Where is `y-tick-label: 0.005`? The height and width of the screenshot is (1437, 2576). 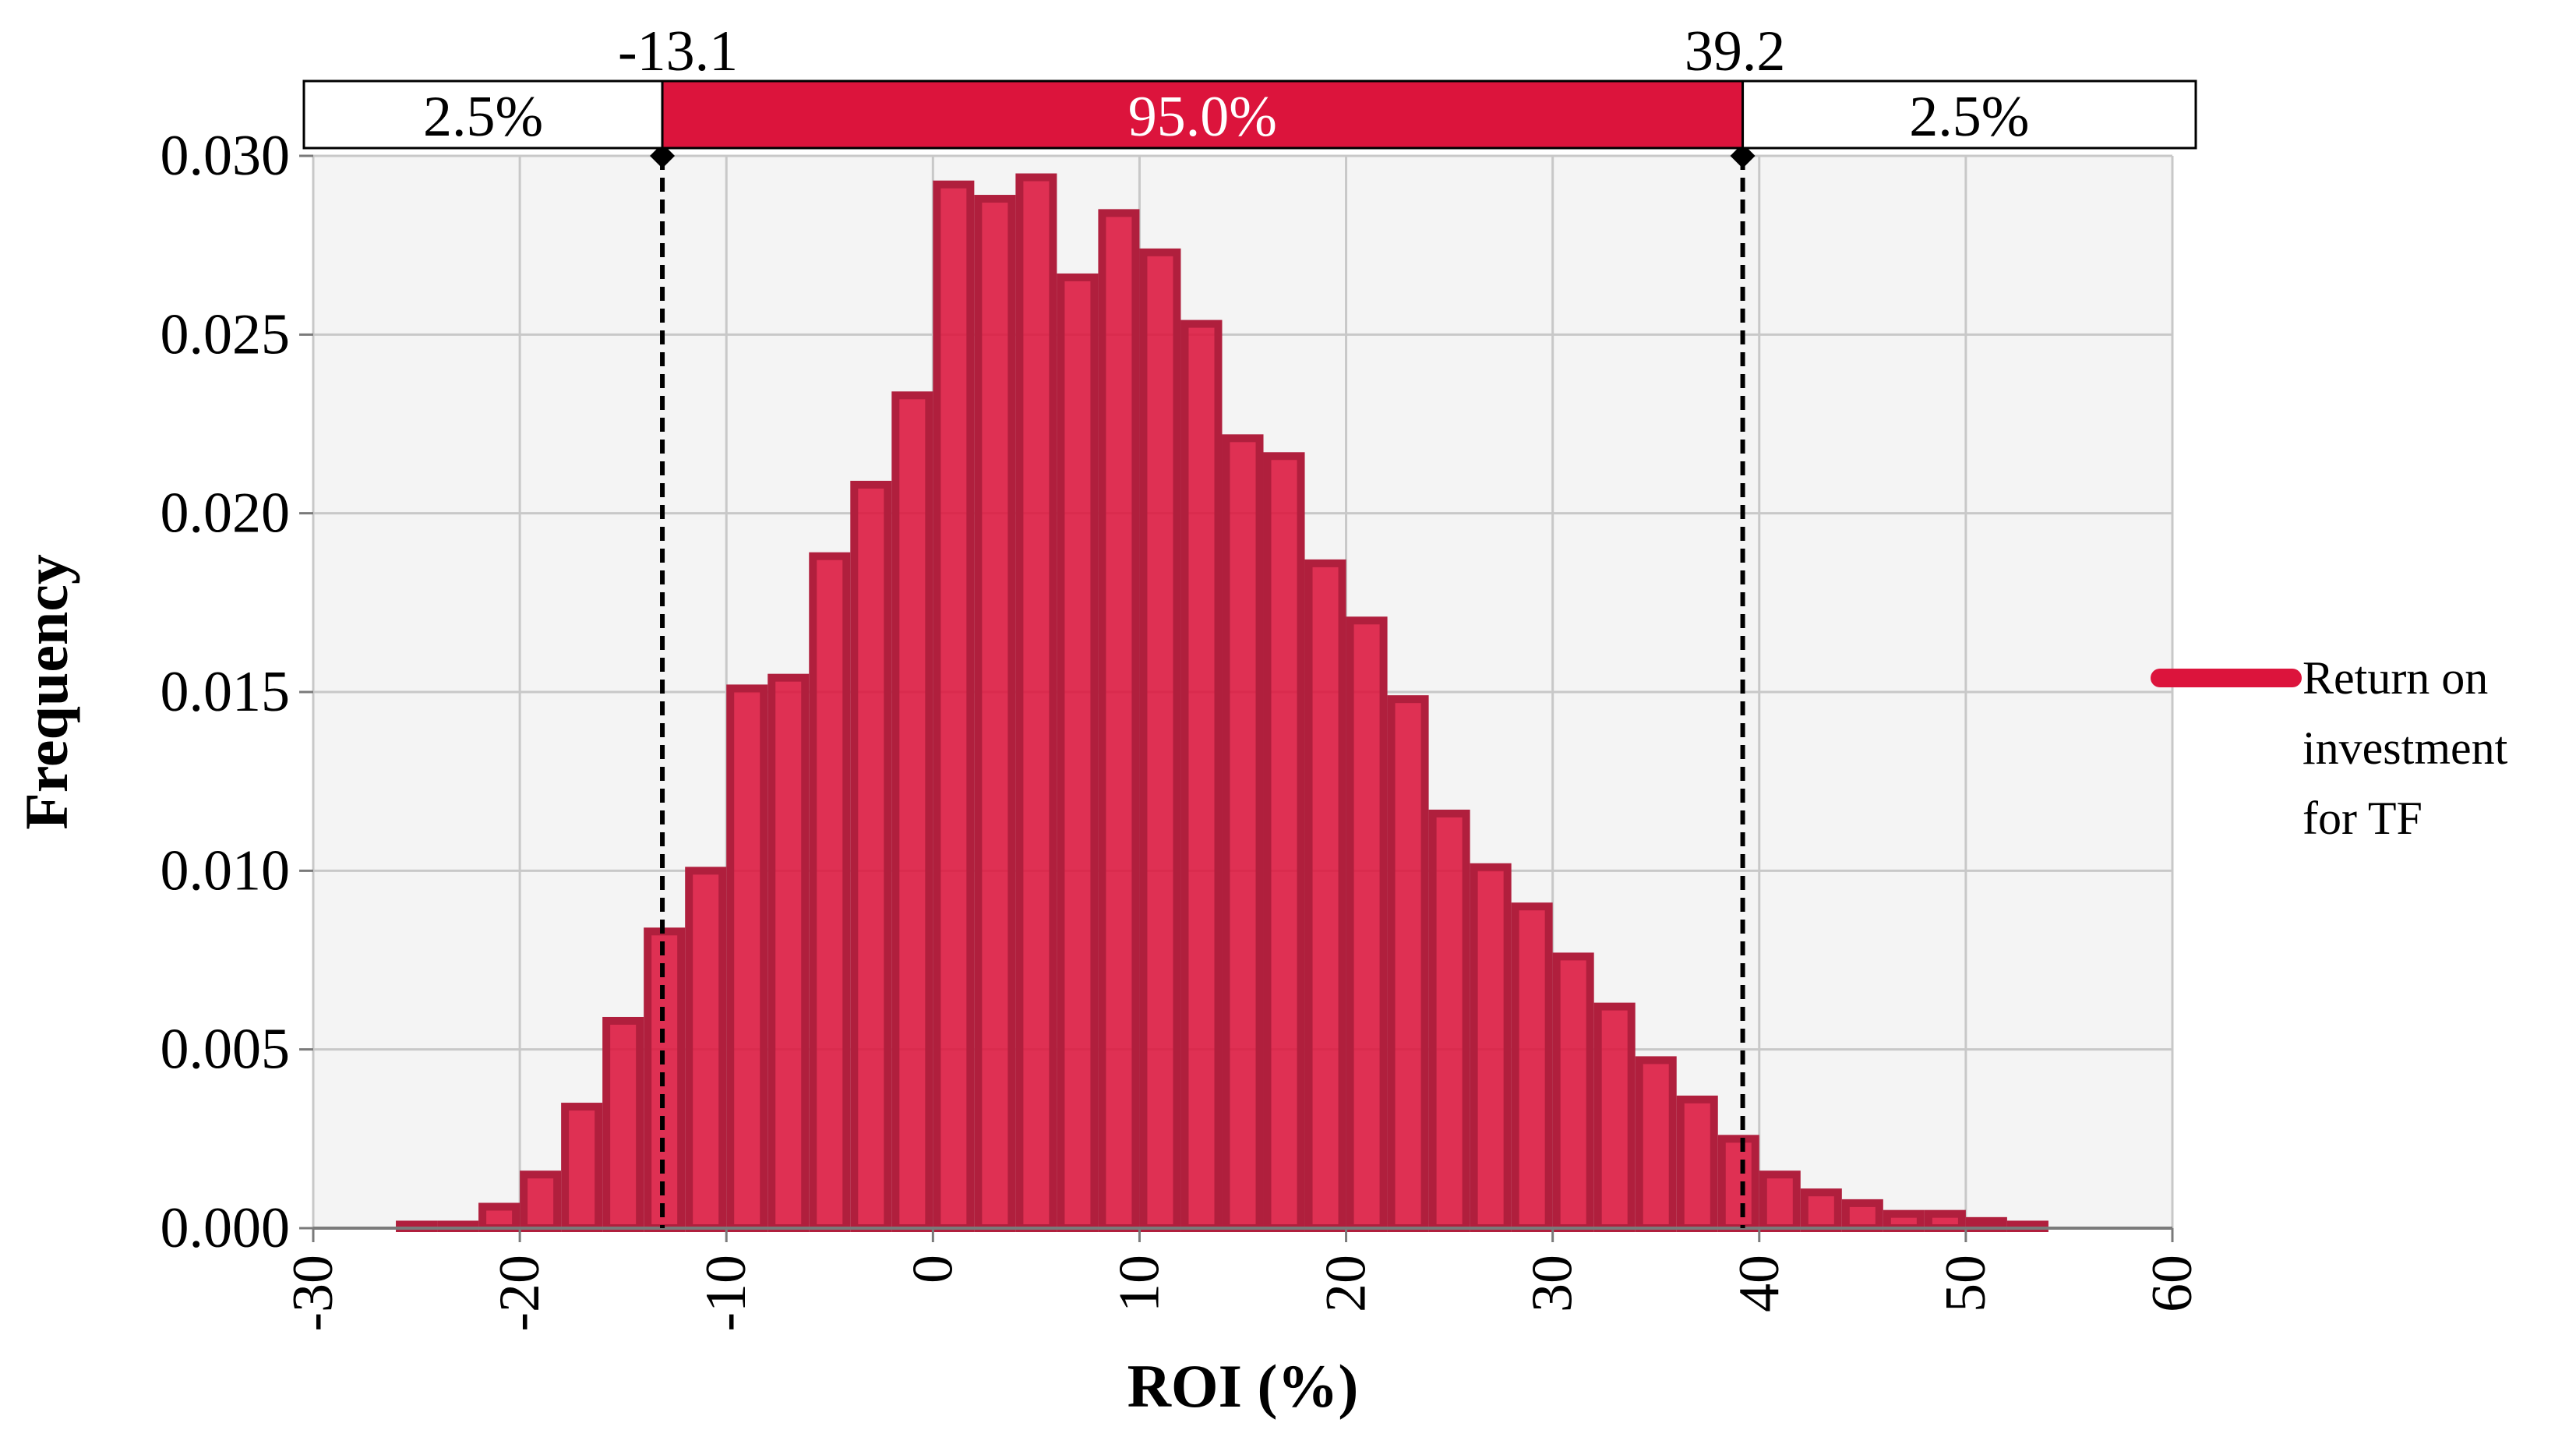
y-tick-label: 0.005 is located at coordinates (226, 1050).